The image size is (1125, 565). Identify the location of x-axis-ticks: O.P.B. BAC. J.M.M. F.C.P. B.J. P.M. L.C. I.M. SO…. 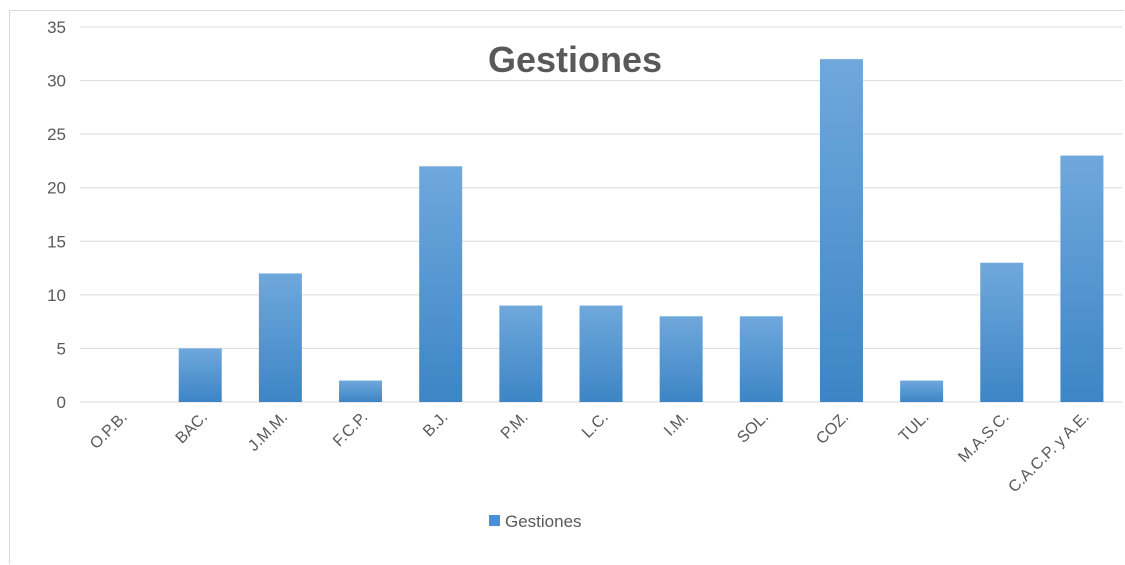
(590, 452).